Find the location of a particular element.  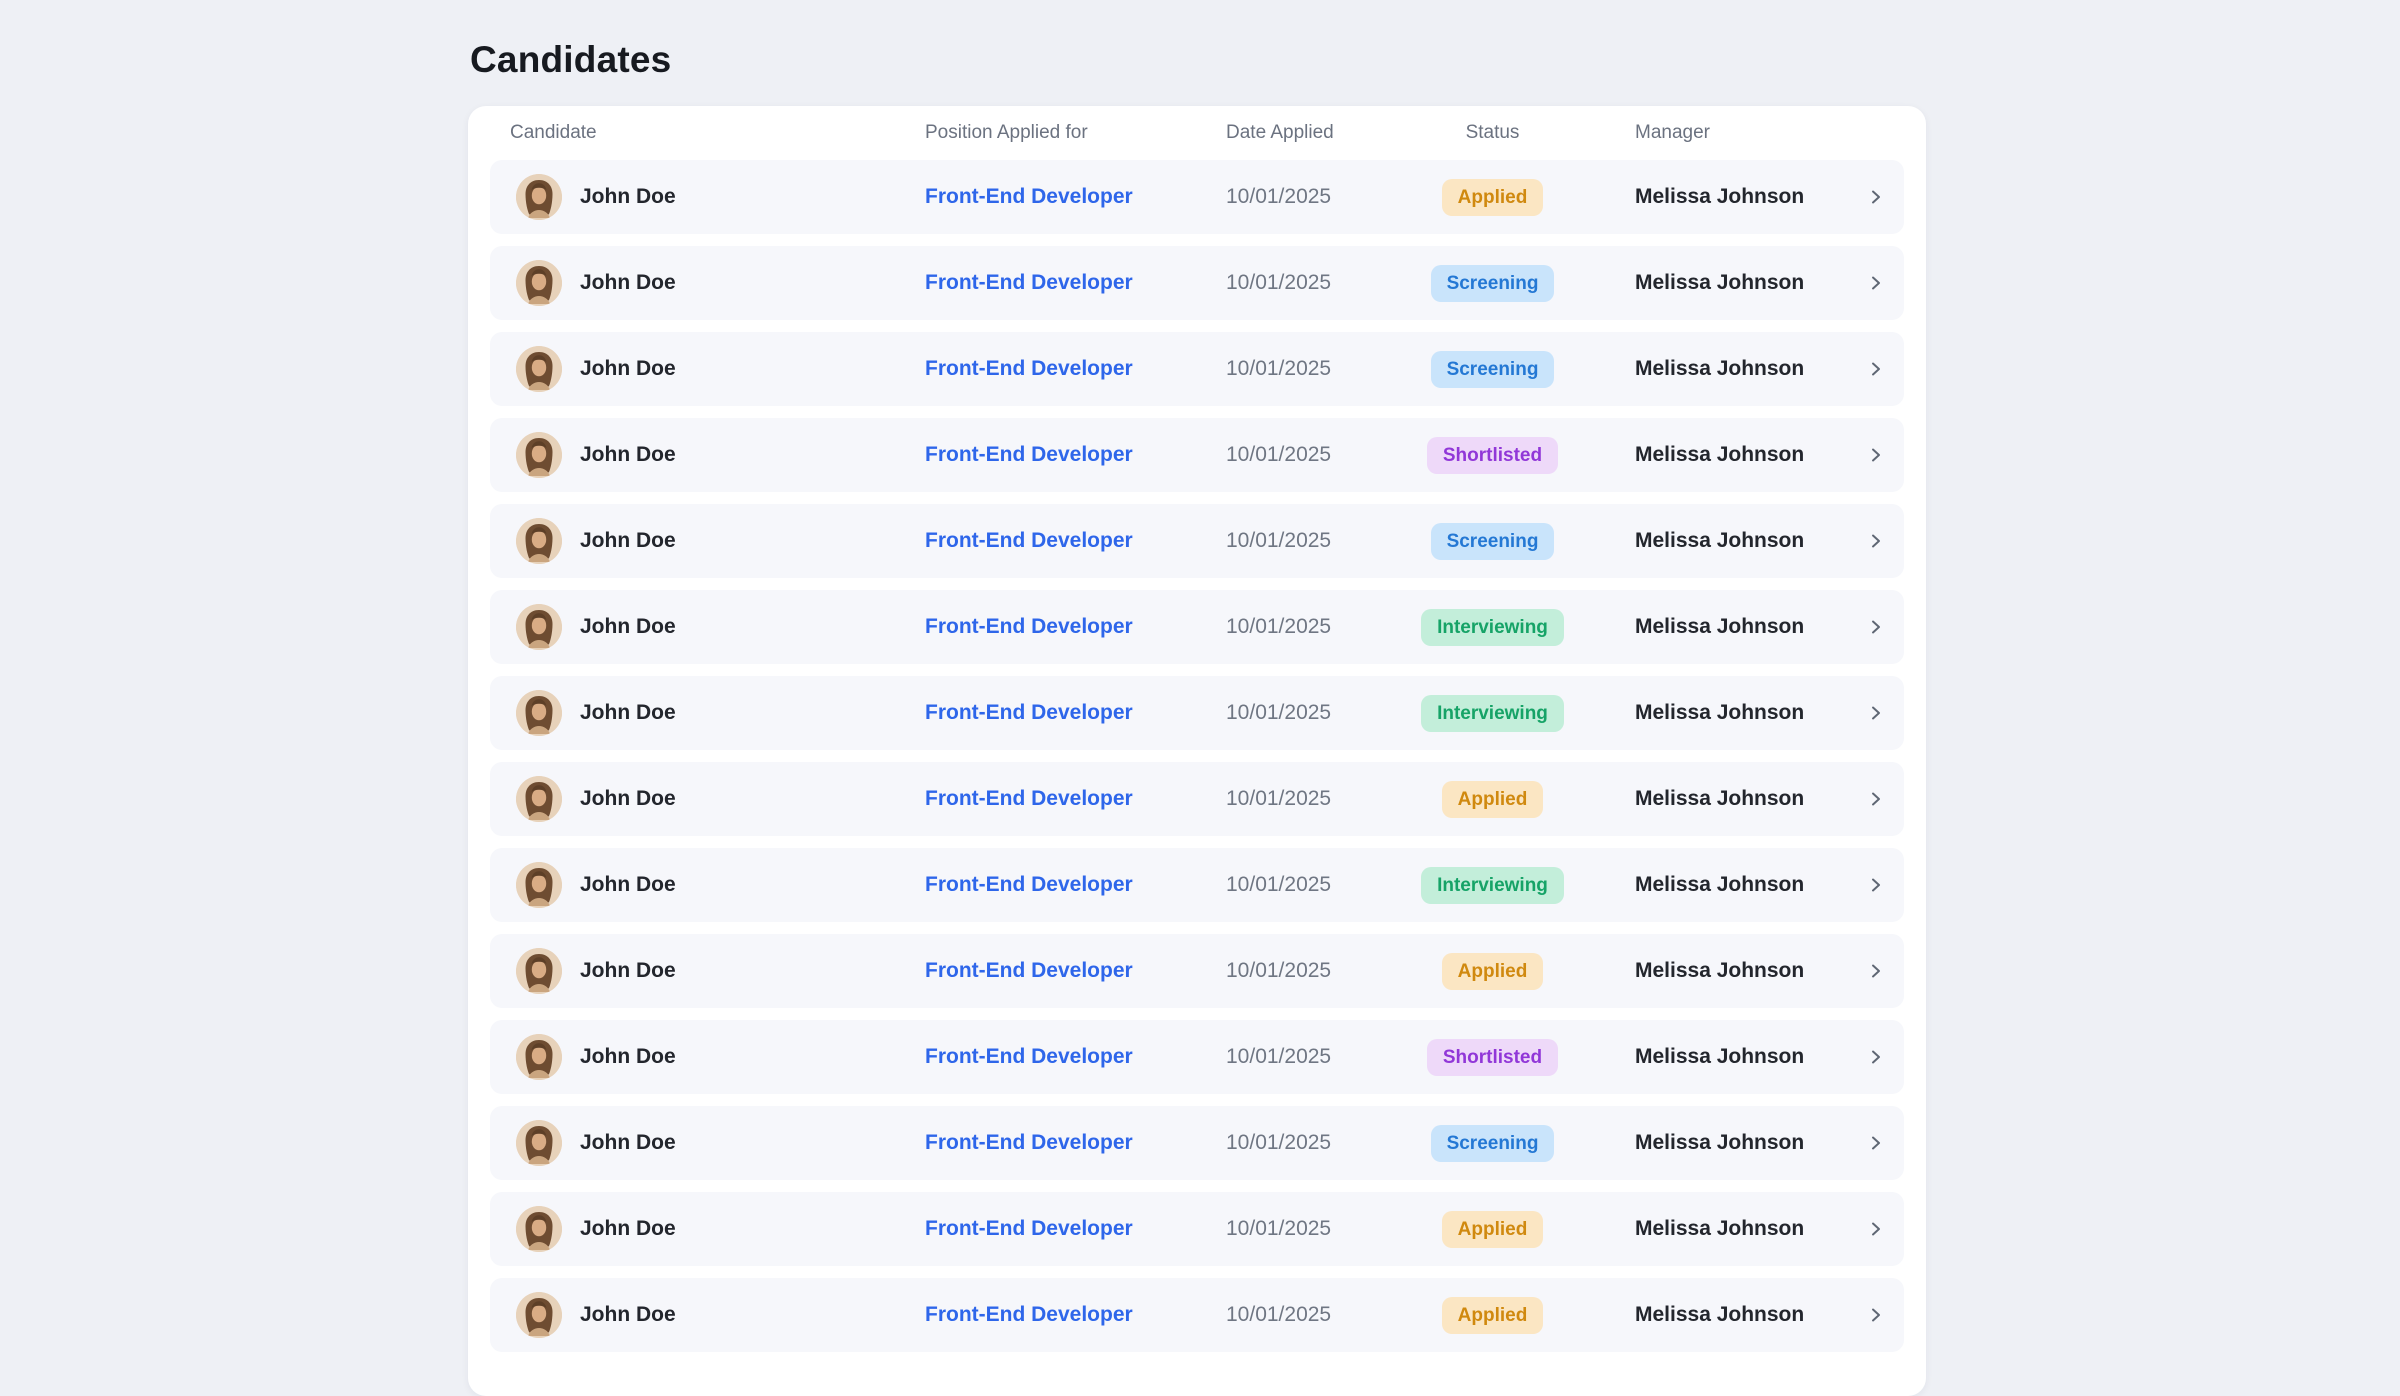

status-cell: Screening is located at coordinates (1492, 369).